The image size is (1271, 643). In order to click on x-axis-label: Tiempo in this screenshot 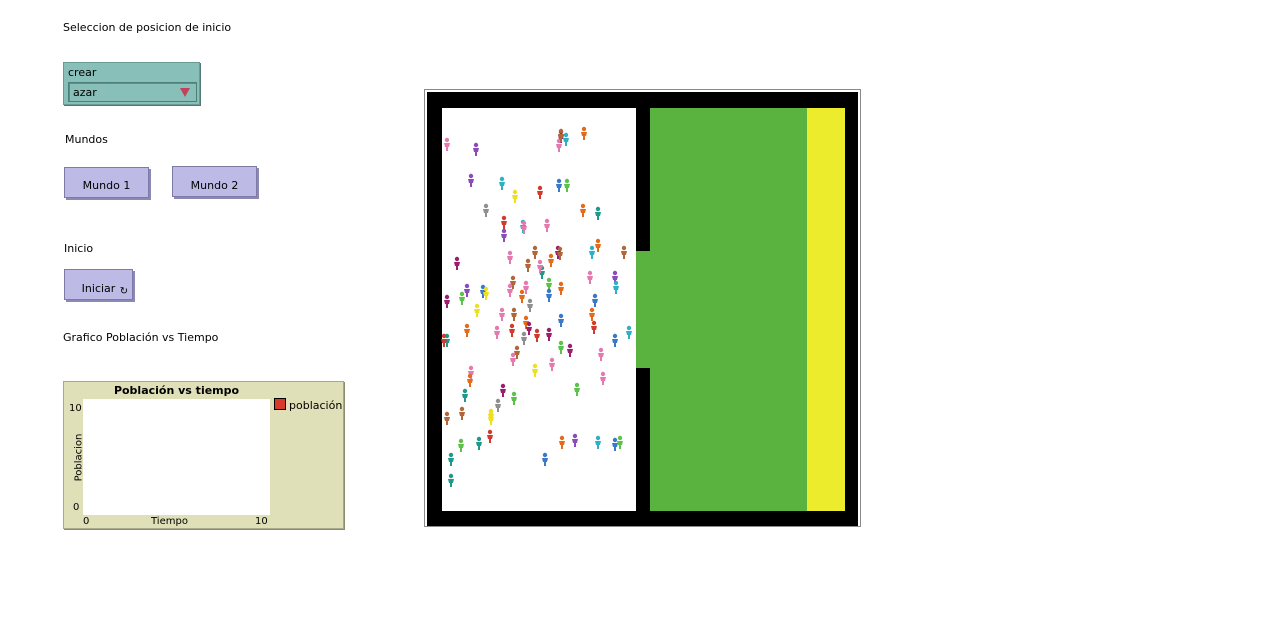, I will do `click(169, 521)`.